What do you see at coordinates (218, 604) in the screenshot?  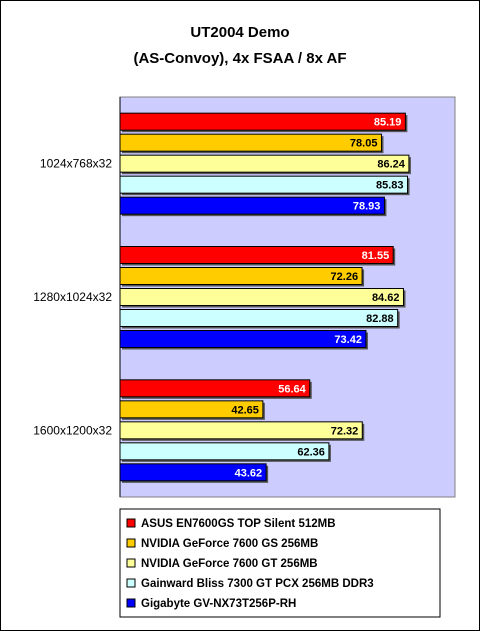 I see `legend-label: Gigabyte GV-NX73T256P-RH` at bounding box center [218, 604].